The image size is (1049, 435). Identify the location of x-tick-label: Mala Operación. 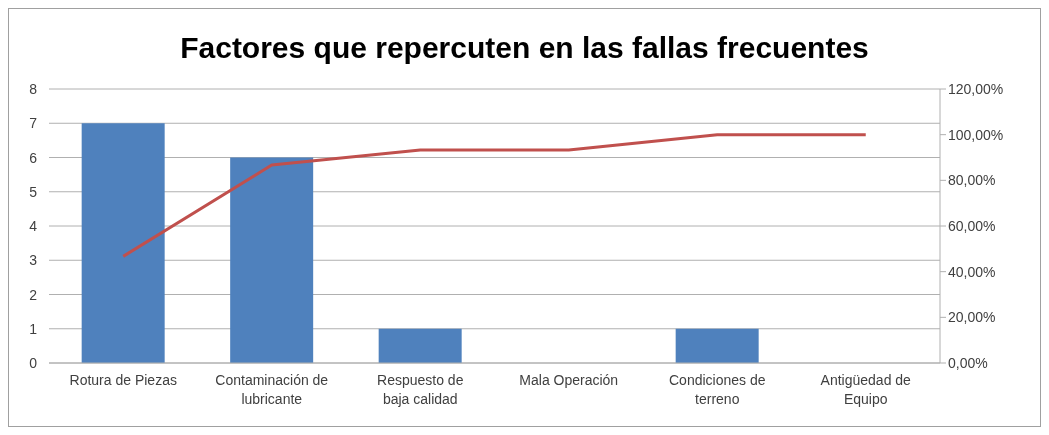
(569, 380).